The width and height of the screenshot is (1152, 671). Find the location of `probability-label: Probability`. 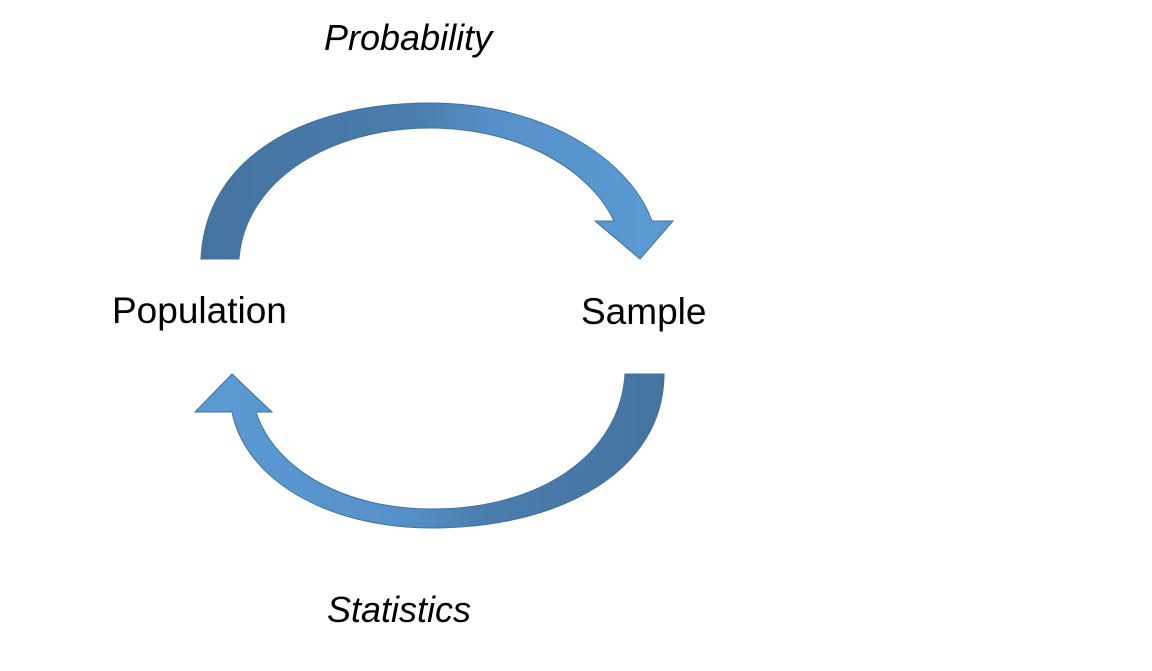

probability-label: Probability is located at coordinates (408, 37).